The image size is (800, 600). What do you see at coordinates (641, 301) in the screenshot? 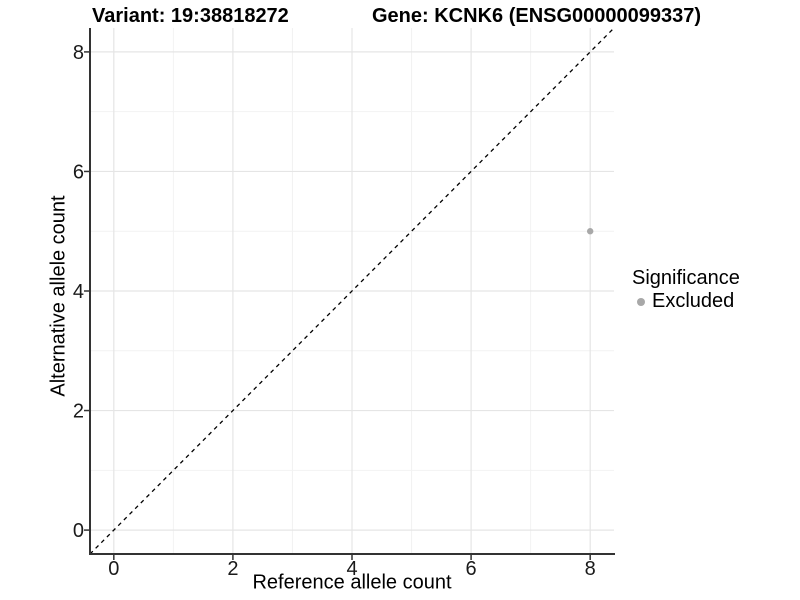
I see `legend-key-point-icon` at bounding box center [641, 301].